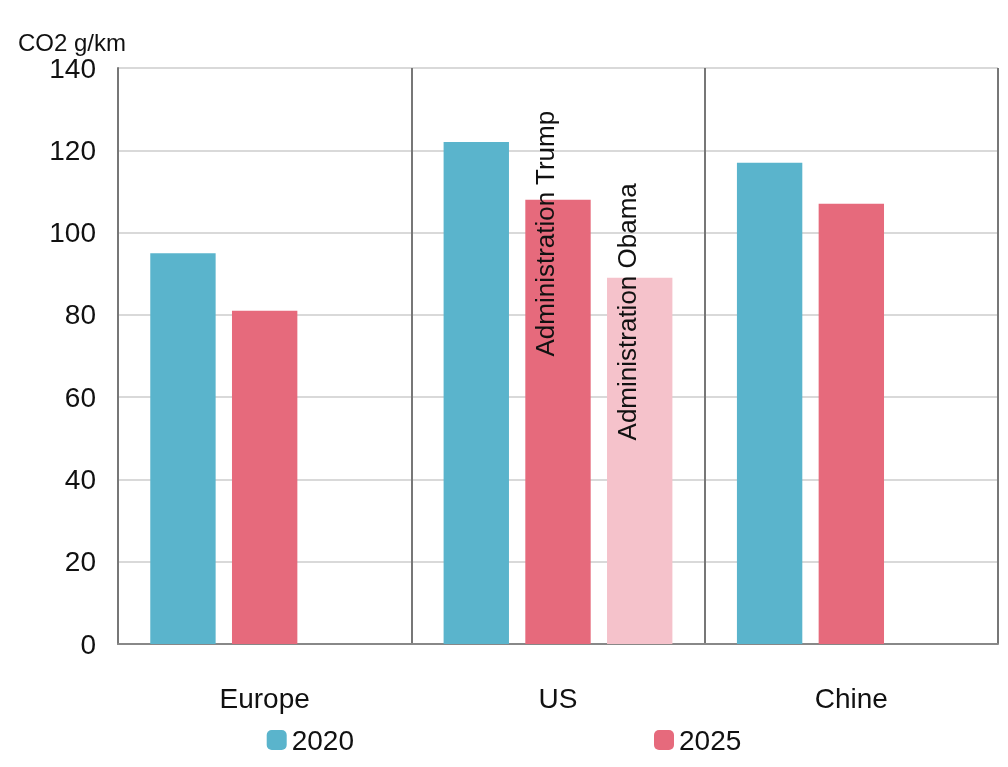 This screenshot has width=1008, height=767. Describe the element at coordinates (558, 698) in the screenshot. I see `x-tick-label: US` at that location.